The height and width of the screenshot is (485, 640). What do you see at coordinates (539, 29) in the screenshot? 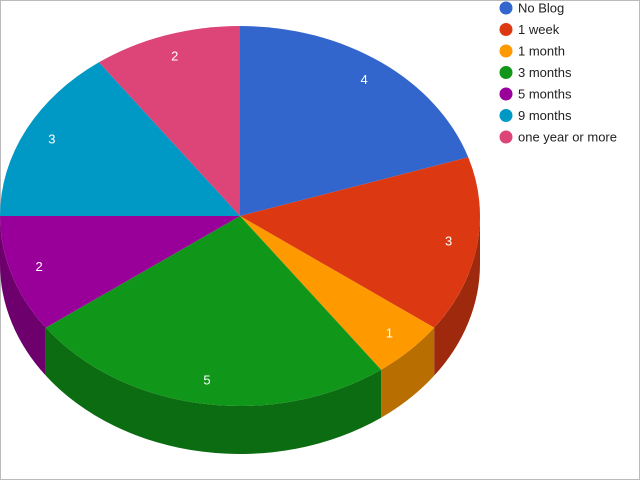
I see `legend-label: 1 week` at bounding box center [539, 29].